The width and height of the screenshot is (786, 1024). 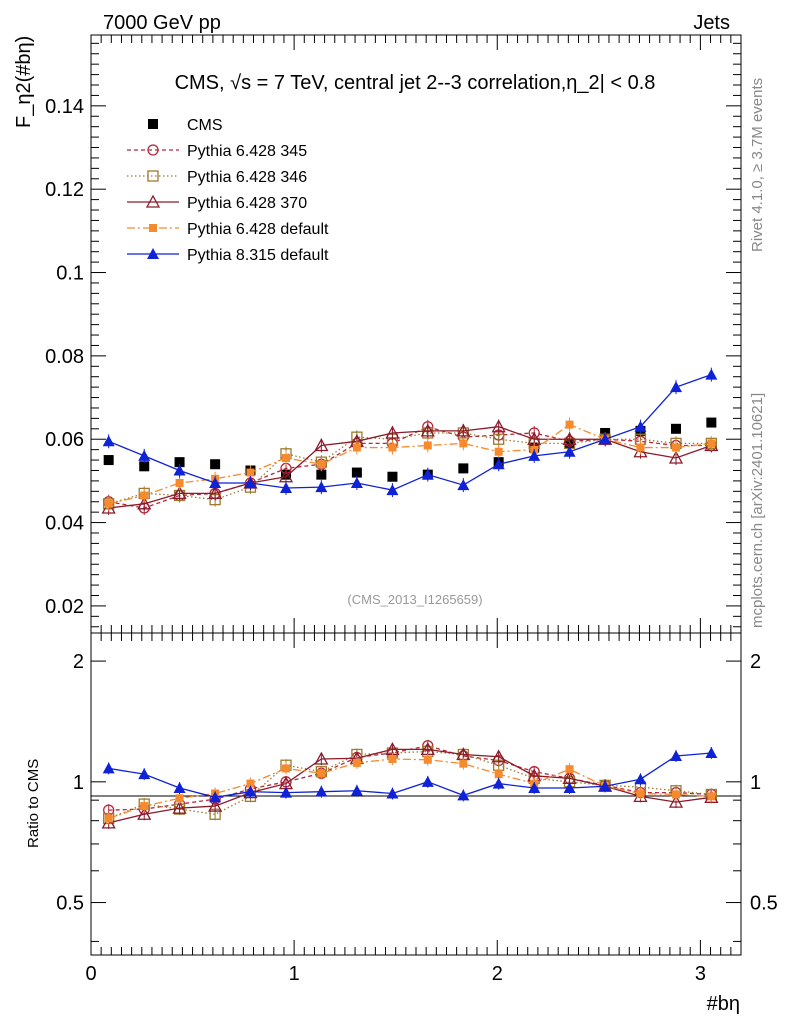 I want to click on y-tick-label: 0.08, so click(x=64, y=357).